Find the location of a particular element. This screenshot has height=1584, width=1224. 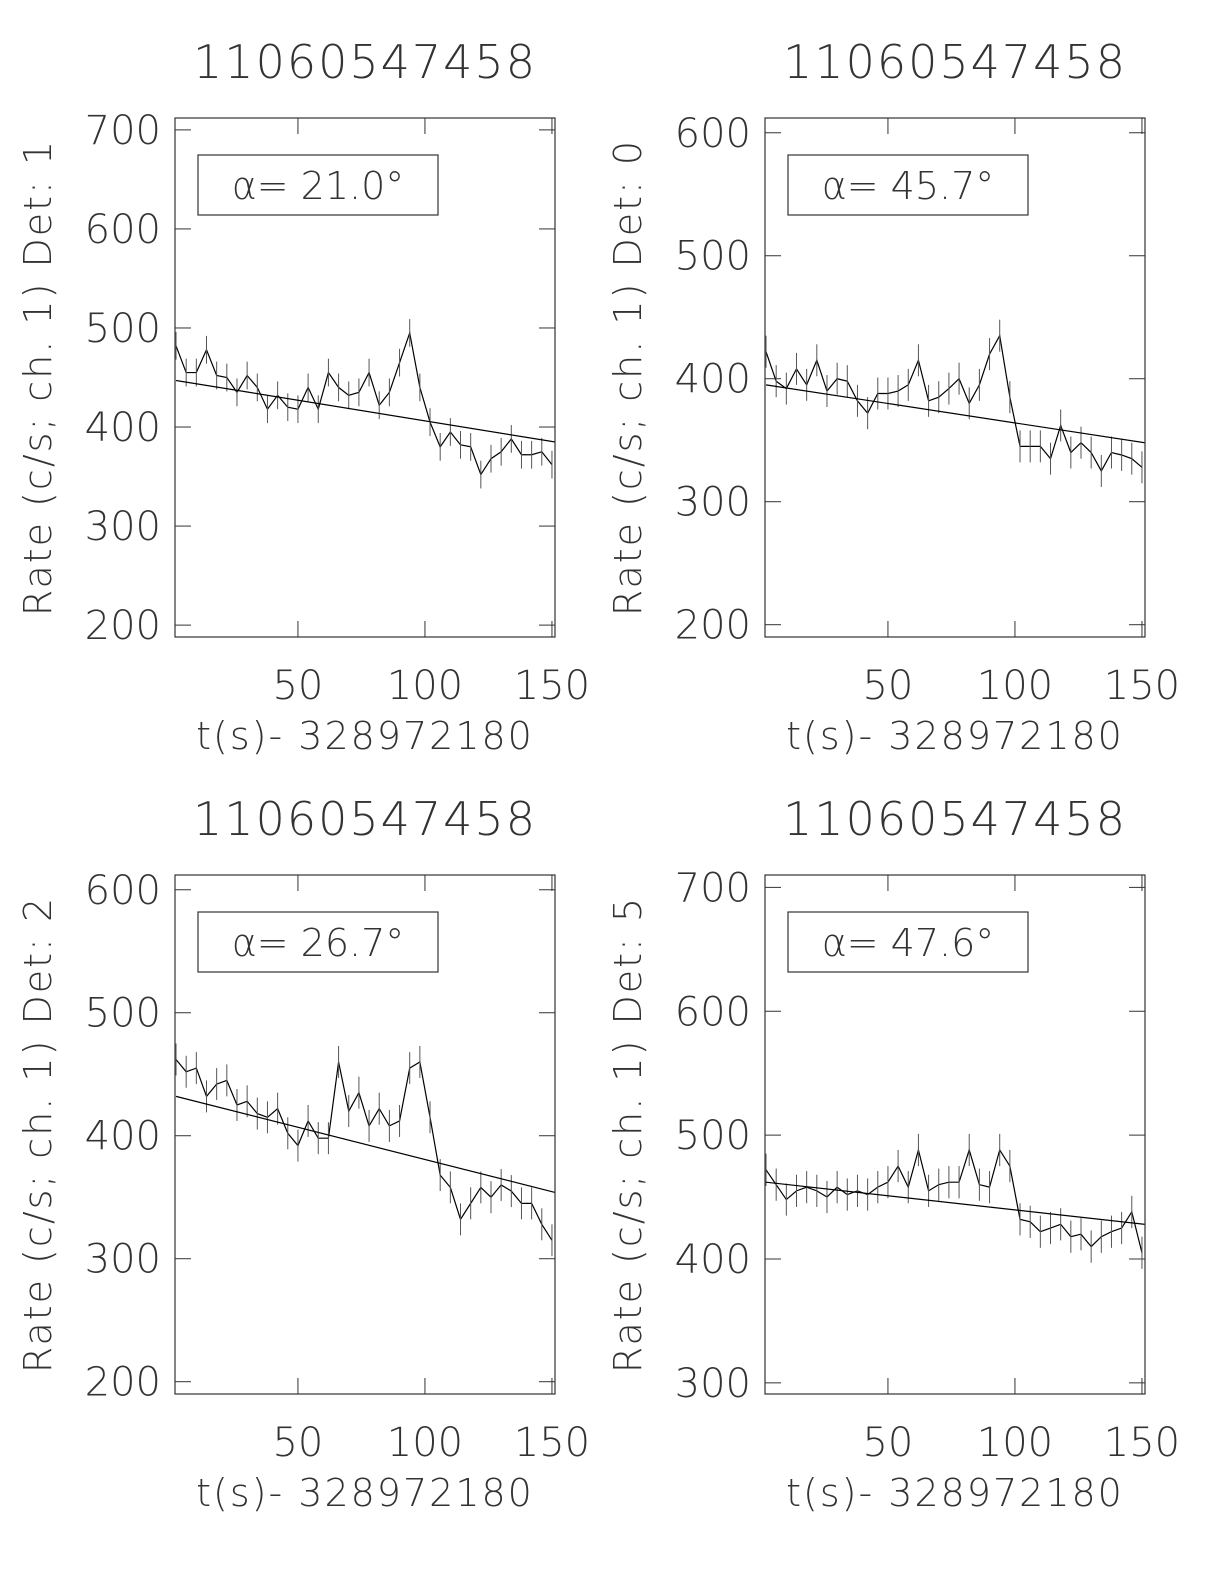

y-axis-label: Rate (c/s; ch. 1) Det: 5 is located at coordinates (628, 1134).